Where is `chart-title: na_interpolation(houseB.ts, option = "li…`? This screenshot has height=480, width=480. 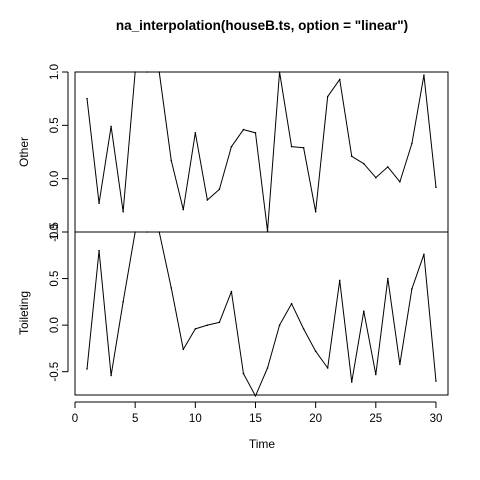 chart-title: na_interpolation(houseB.ts, option = "li… is located at coordinates (262, 25).